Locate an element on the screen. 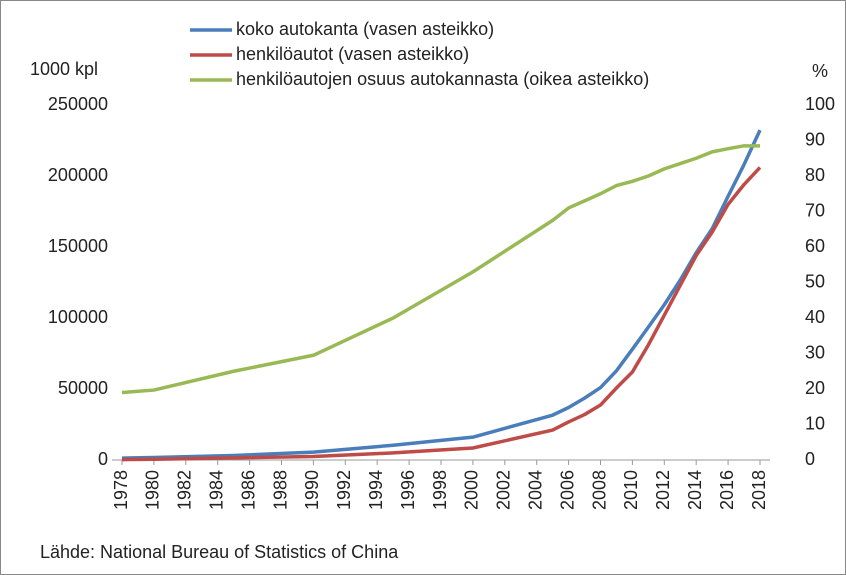 This screenshot has height=575, width=846. x-tick-label: 1996 is located at coordinates (408, 490).